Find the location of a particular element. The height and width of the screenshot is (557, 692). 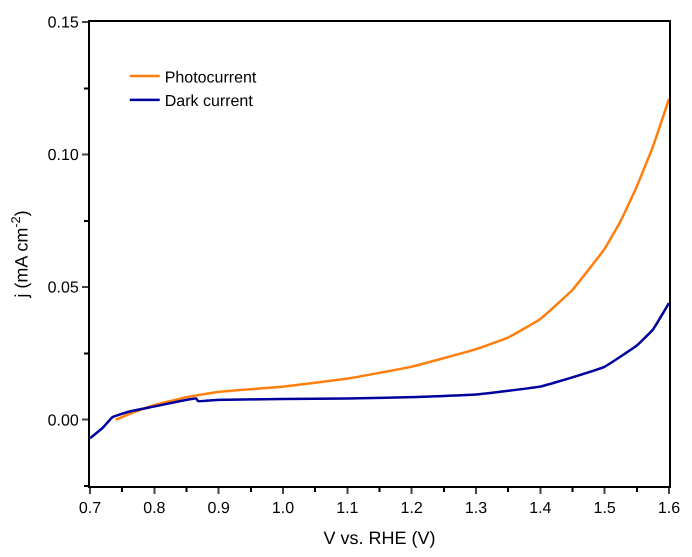

x-tick-label: 1.2 is located at coordinates (411, 509).